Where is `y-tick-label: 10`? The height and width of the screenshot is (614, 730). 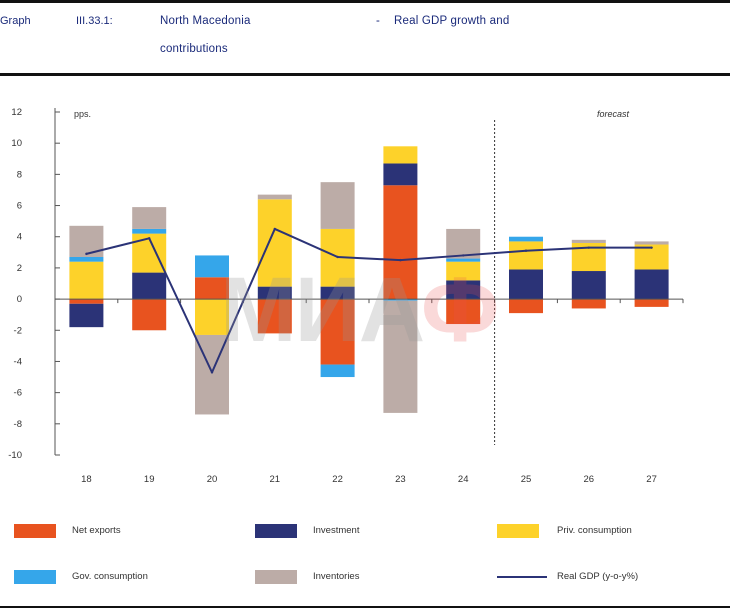 y-tick-label: 10 is located at coordinates (16, 143).